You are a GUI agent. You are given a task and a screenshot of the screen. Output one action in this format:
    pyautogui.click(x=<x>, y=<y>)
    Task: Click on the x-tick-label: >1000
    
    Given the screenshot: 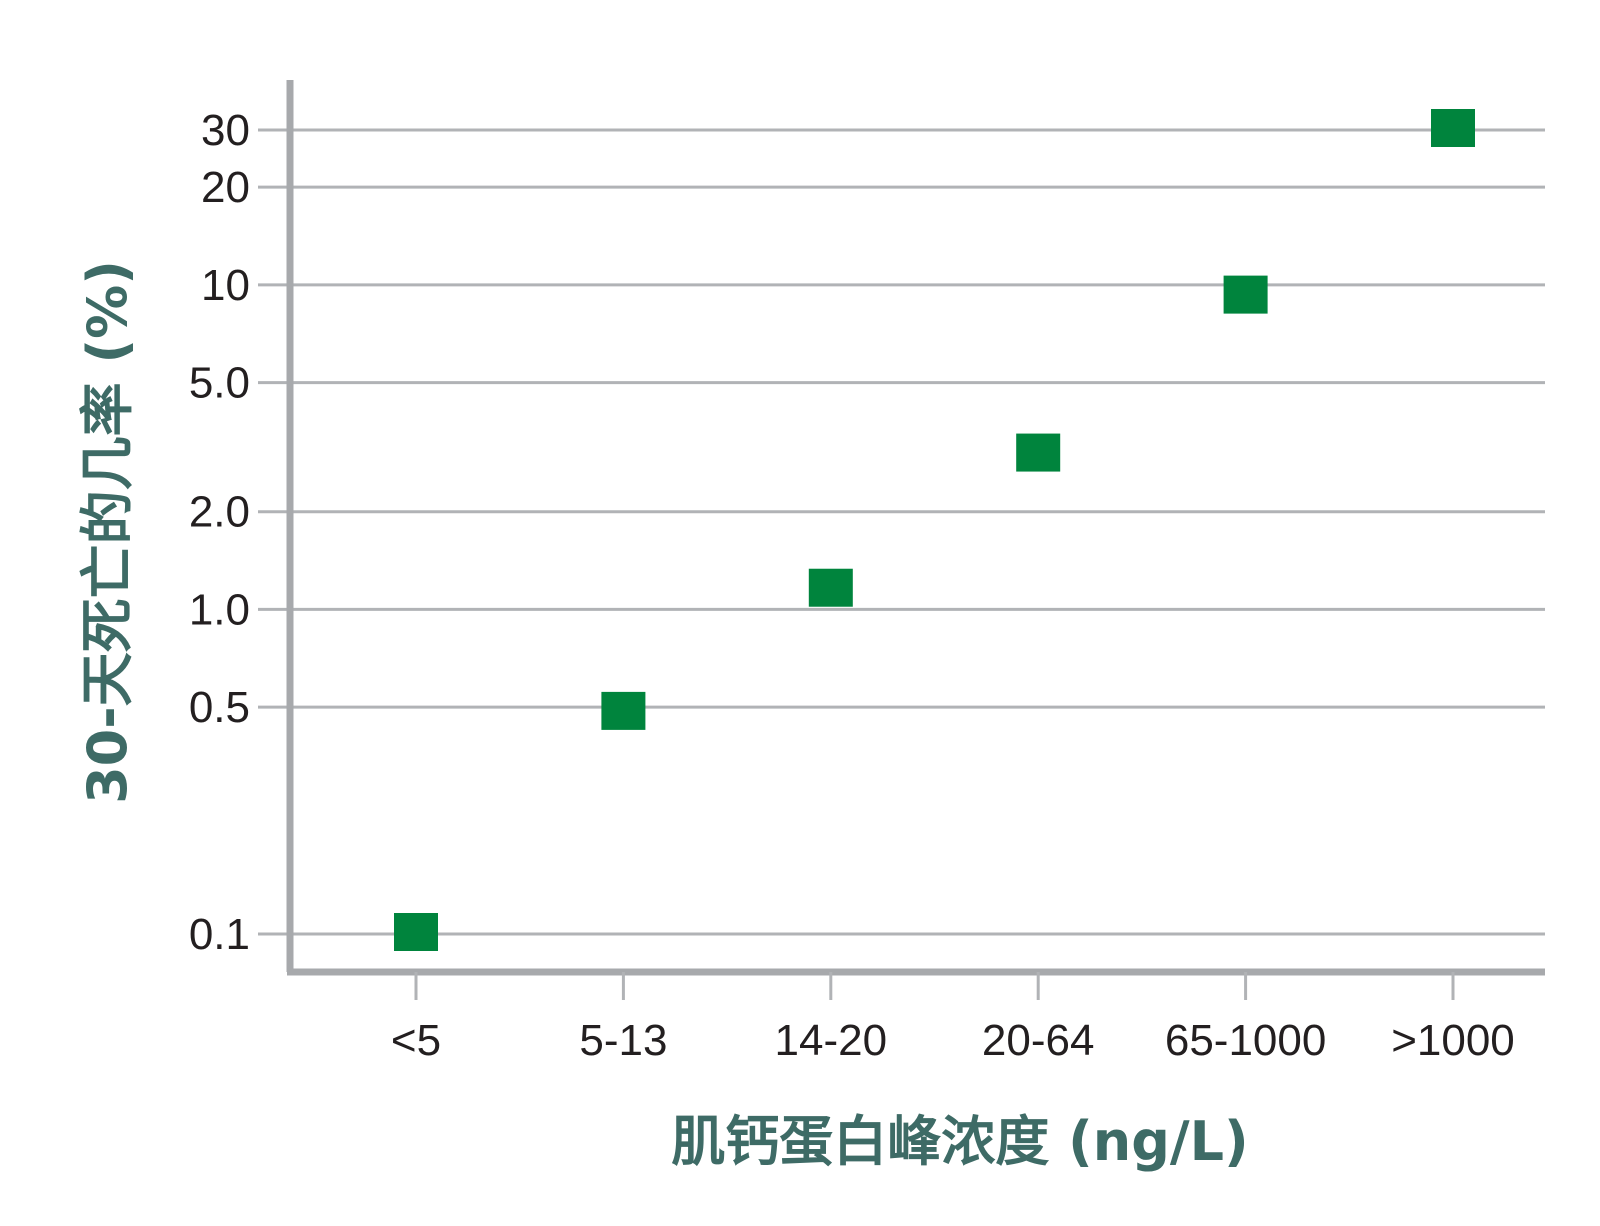 What is the action you would take?
    pyautogui.click(x=1453, y=1040)
    